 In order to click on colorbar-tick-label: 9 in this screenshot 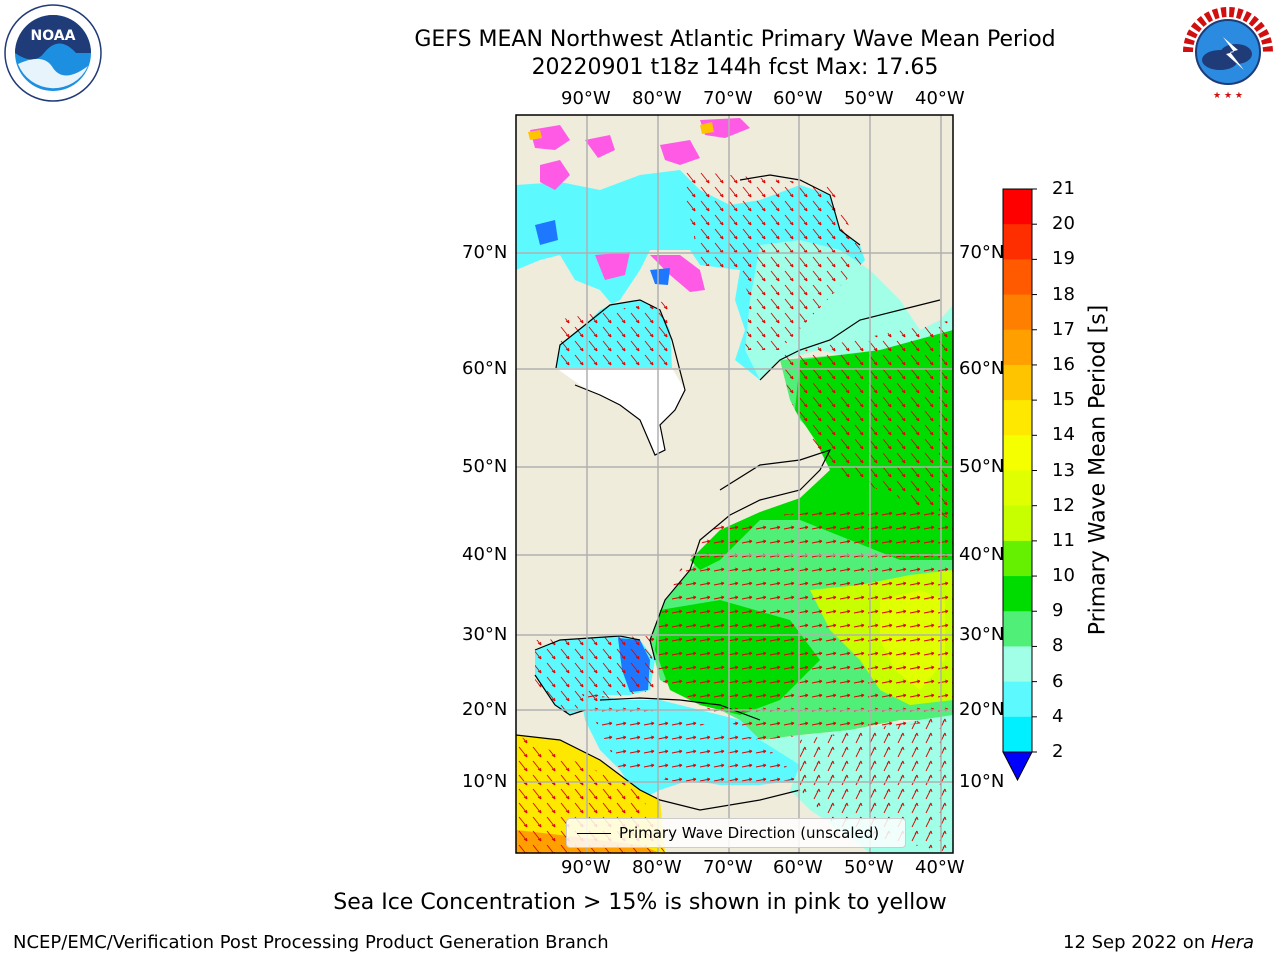, I will do `click(1058, 611)`.